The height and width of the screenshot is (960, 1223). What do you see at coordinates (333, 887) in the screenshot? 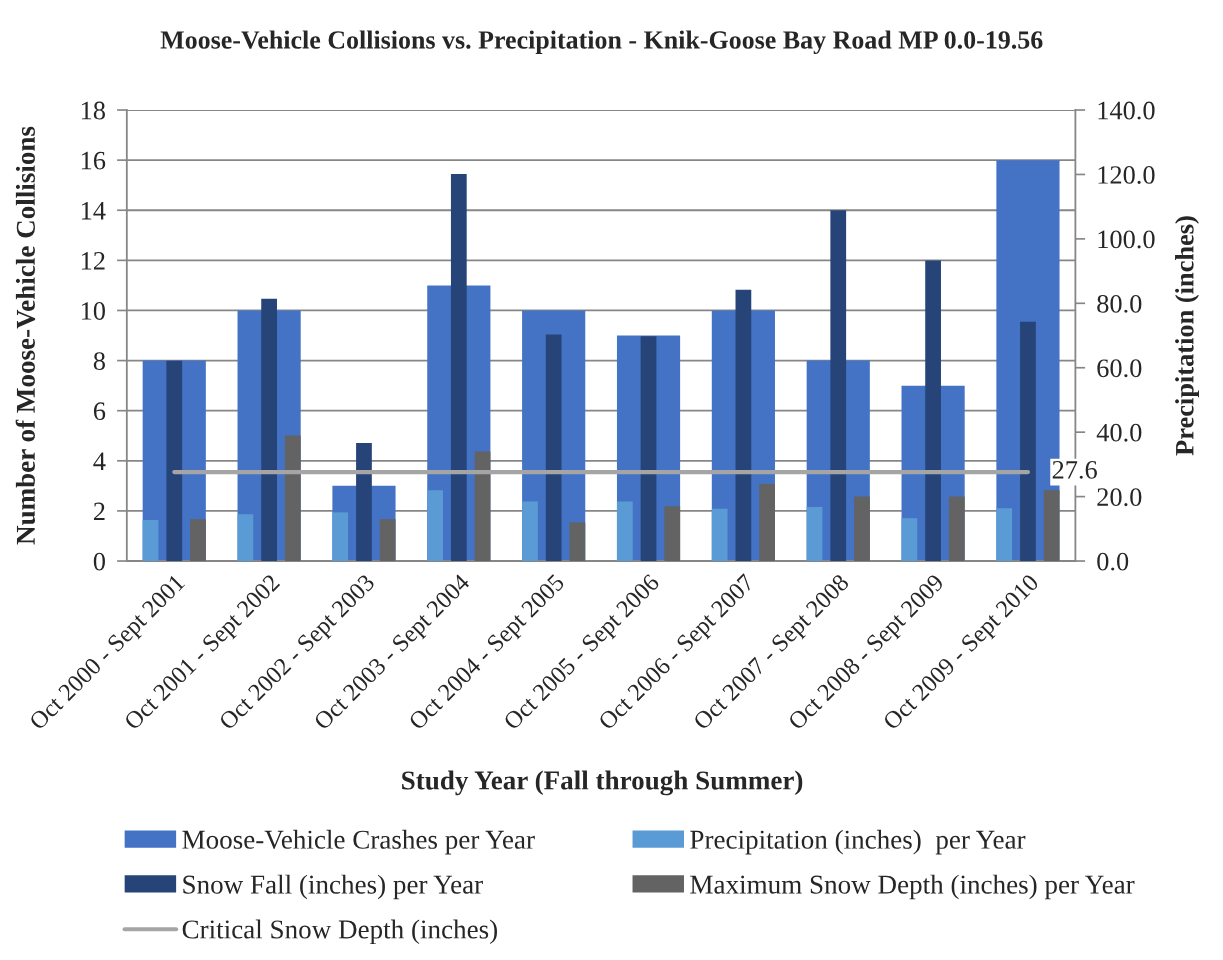
I see `legend-label: Snow Fall (inches) per Year` at bounding box center [333, 887].